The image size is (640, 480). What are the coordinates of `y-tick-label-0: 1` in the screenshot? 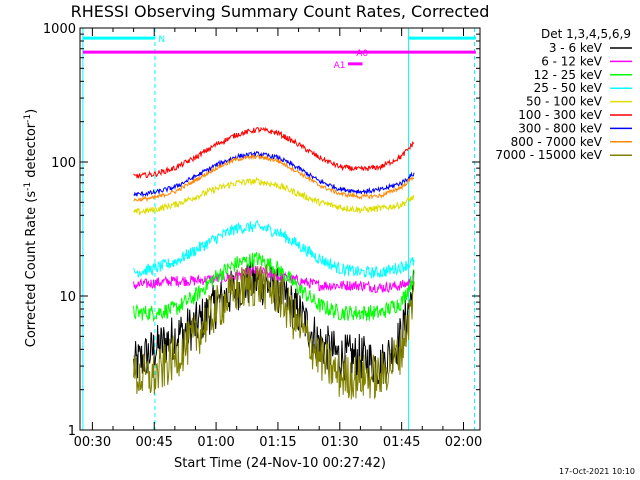 It's located at (72, 431).